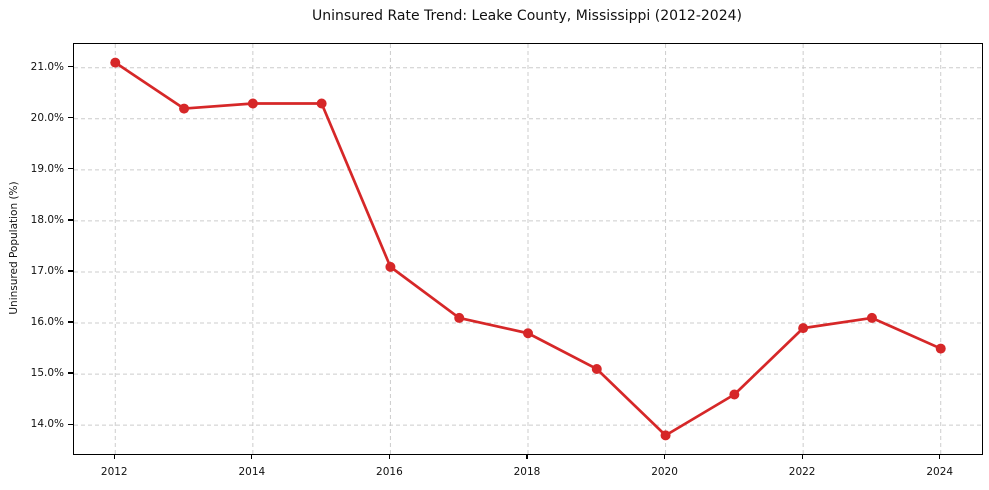  What do you see at coordinates (47, 117) in the screenshot?
I see `y-tick-label: 20.0%` at bounding box center [47, 117].